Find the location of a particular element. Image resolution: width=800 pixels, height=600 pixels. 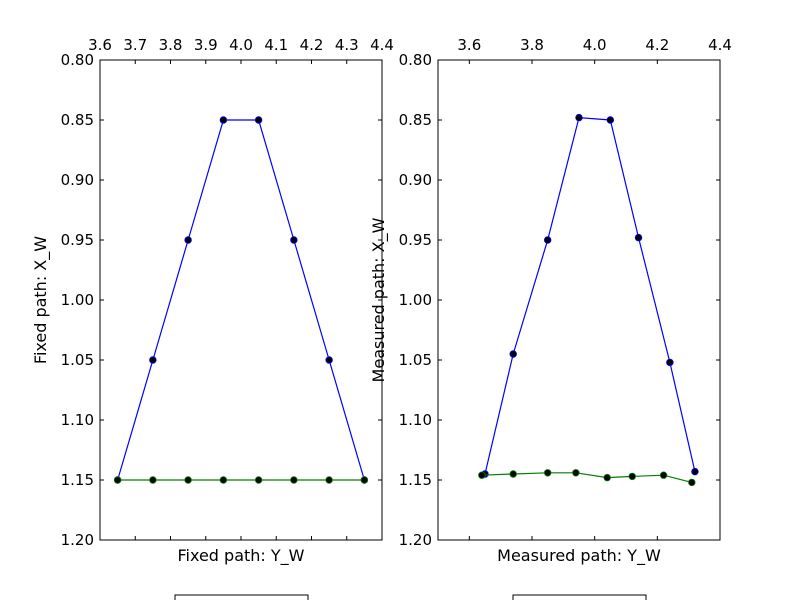

y-axis-label: Measured path: X_W is located at coordinates (379, 299).